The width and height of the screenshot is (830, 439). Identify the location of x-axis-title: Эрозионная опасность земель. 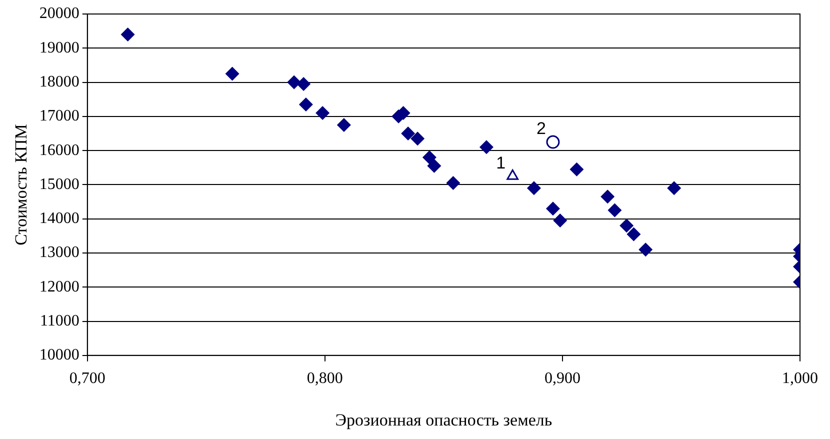
(443, 420).